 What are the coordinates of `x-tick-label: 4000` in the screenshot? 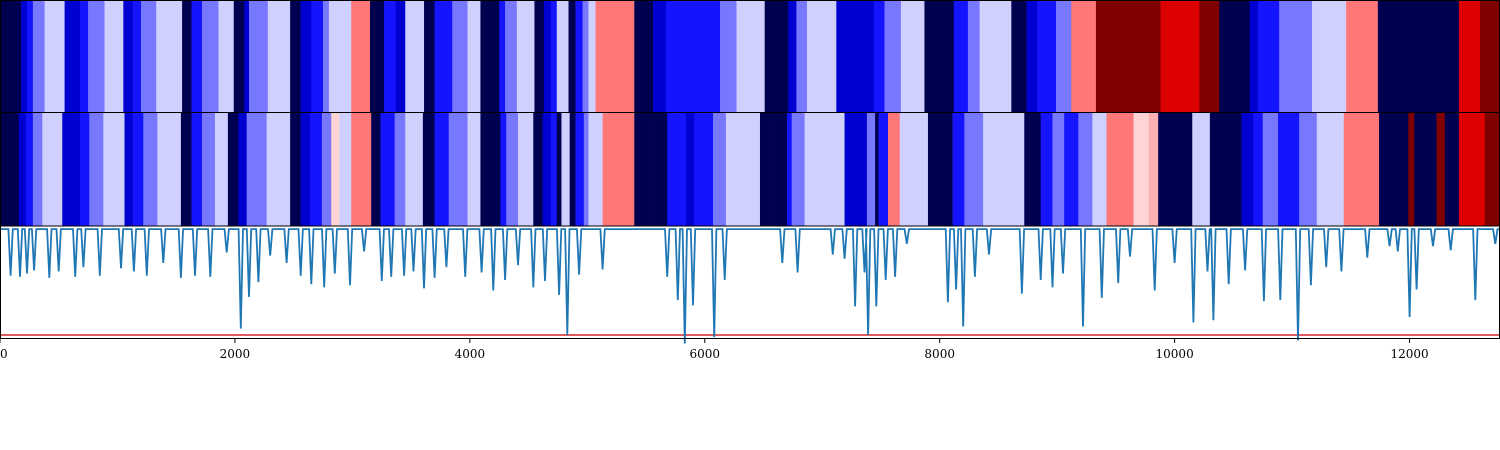 It's located at (470, 354).